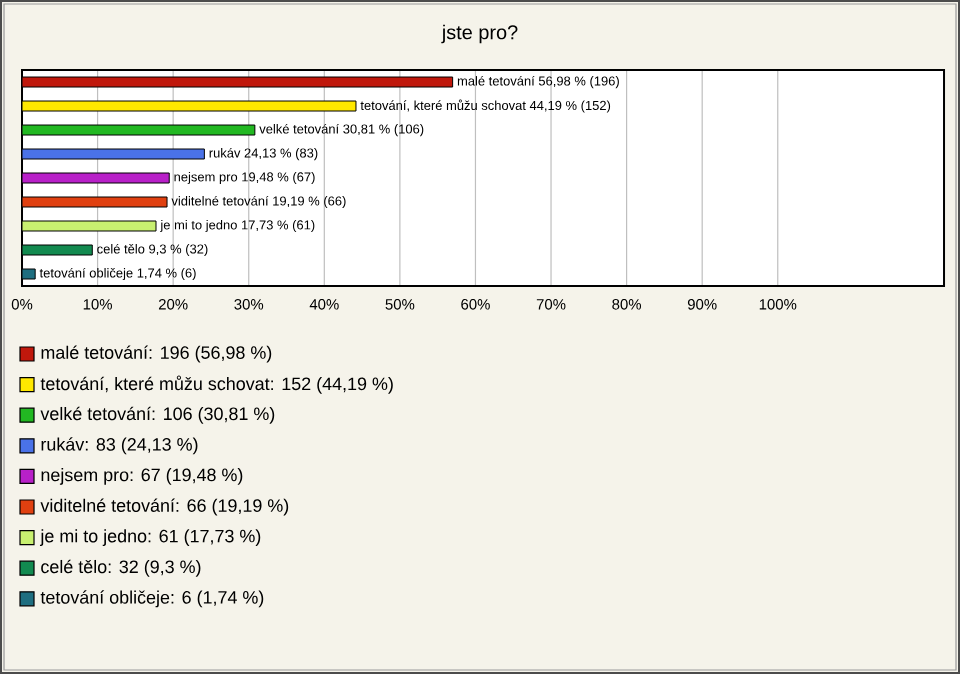  Describe the element at coordinates (157, 415) in the screenshot. I see `legend-label: velké tetování: 106 (30,81 %)` at that location.